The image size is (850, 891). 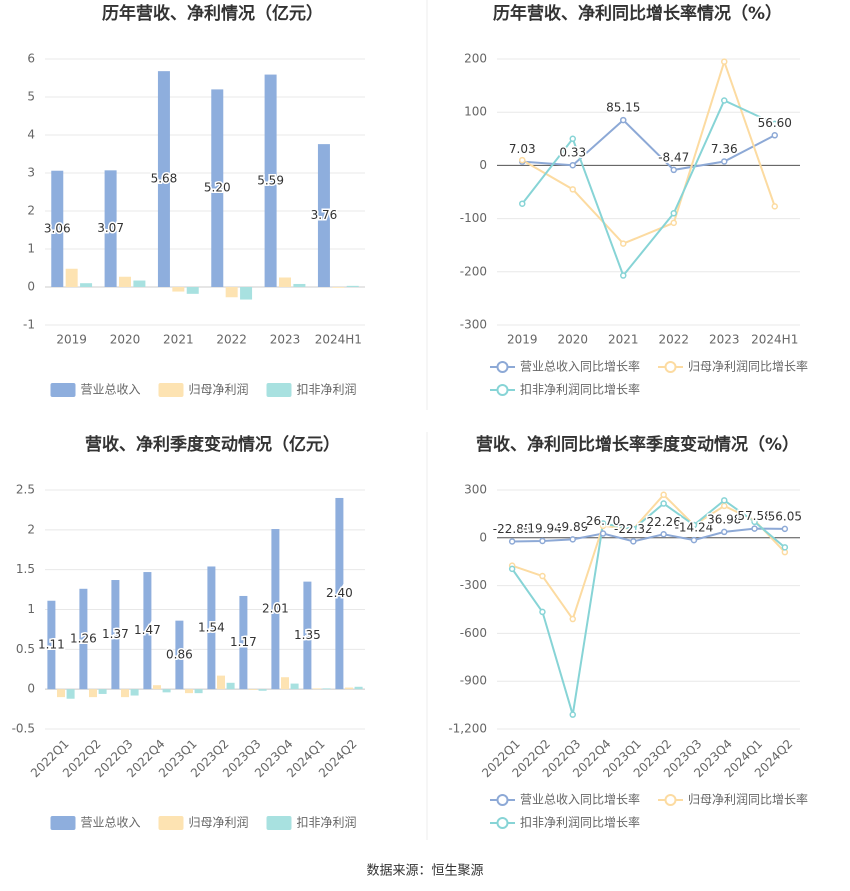 What do you see at coordinates (724, 149) in the screenshot?
I see `value-label: 7.36` at bounding box center [724, 149].